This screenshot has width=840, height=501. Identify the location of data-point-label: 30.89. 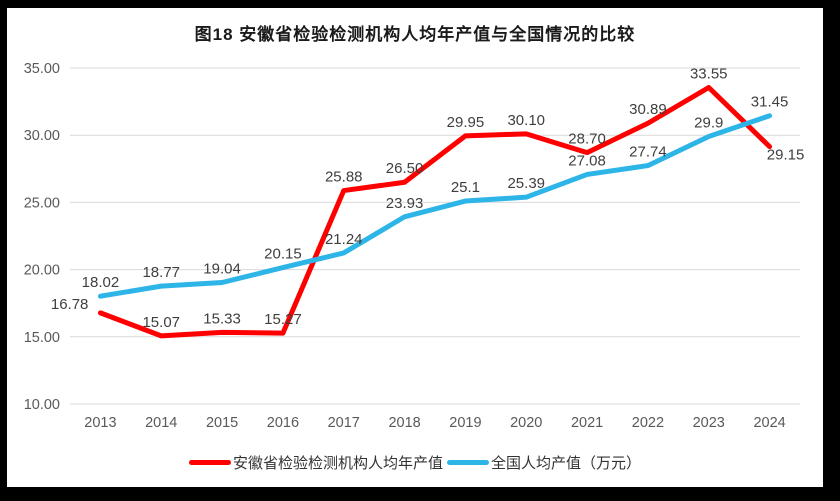
(648, 109).